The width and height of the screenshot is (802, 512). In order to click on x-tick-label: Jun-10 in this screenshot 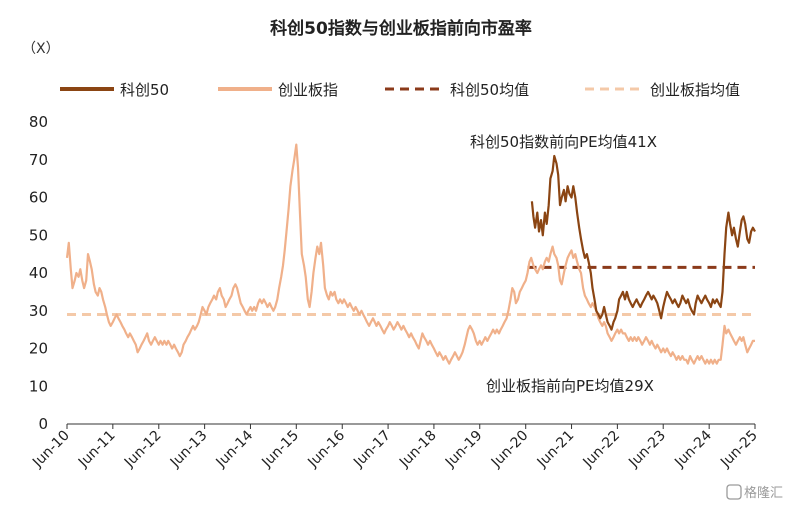, I will do `click(51, 450)`.